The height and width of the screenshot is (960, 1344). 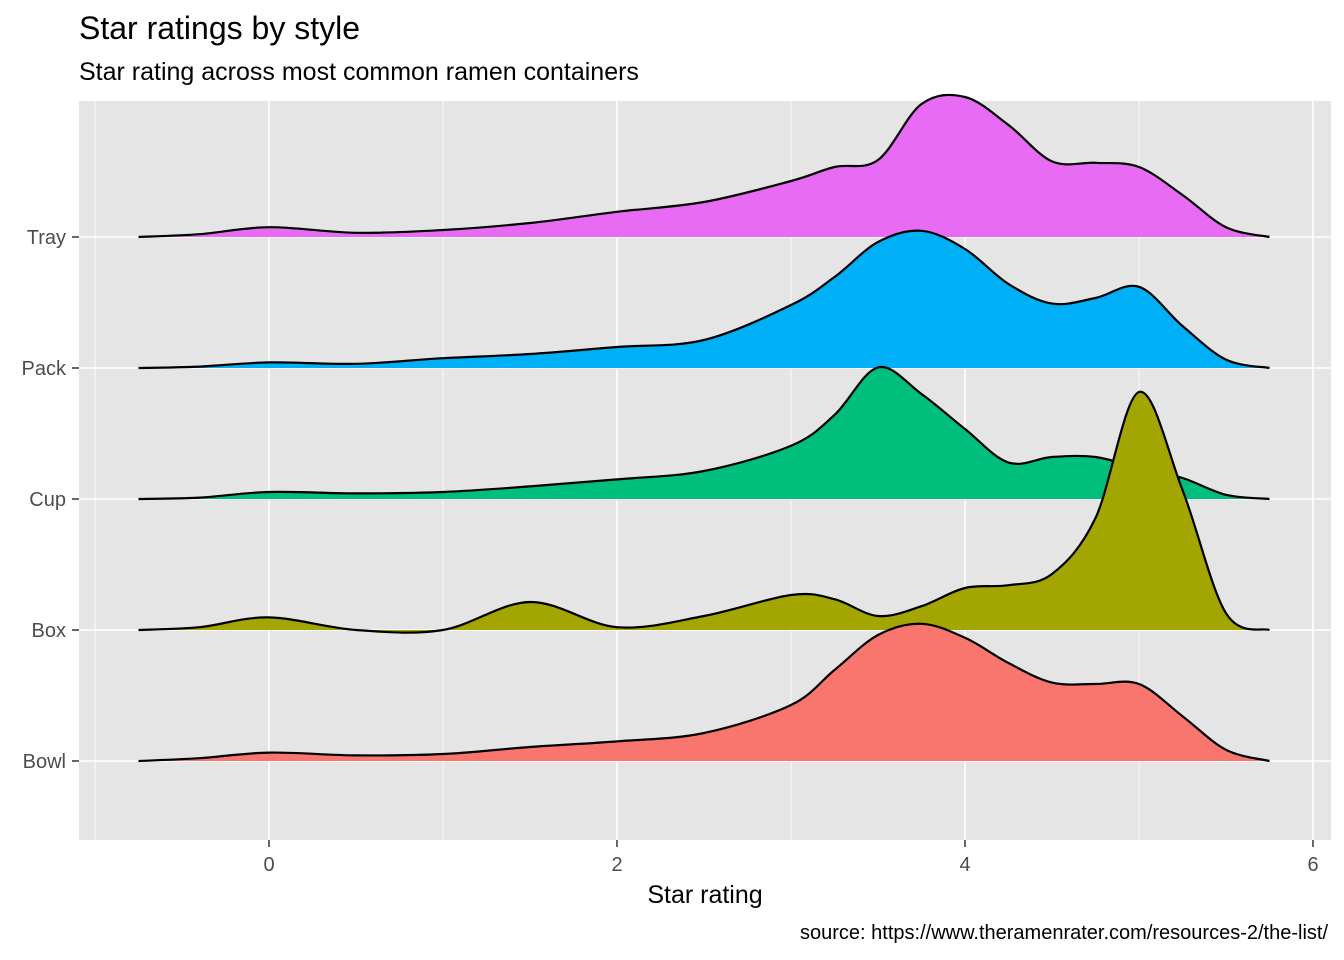 I want to click on y-tick-label-tray: Tray, so click(x=46, y=238).